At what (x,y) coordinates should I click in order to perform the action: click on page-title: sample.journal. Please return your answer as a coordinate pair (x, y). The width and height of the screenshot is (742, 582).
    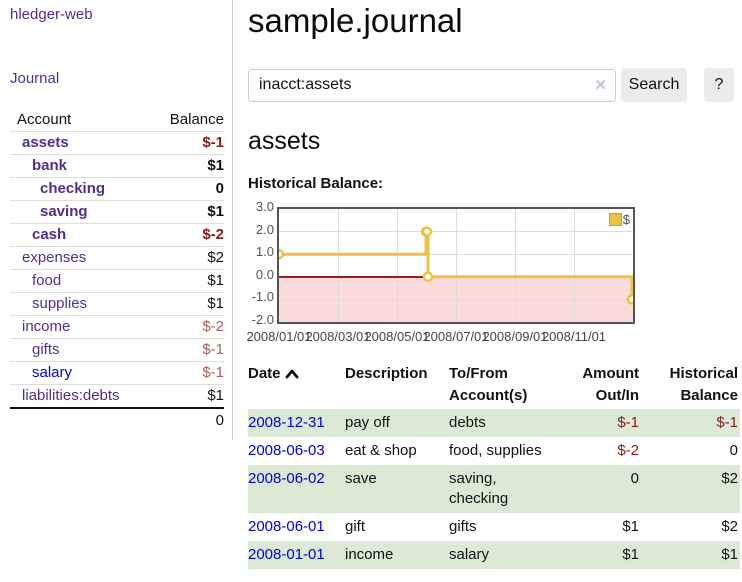
    Looking at the image, I should click on (355, 20).